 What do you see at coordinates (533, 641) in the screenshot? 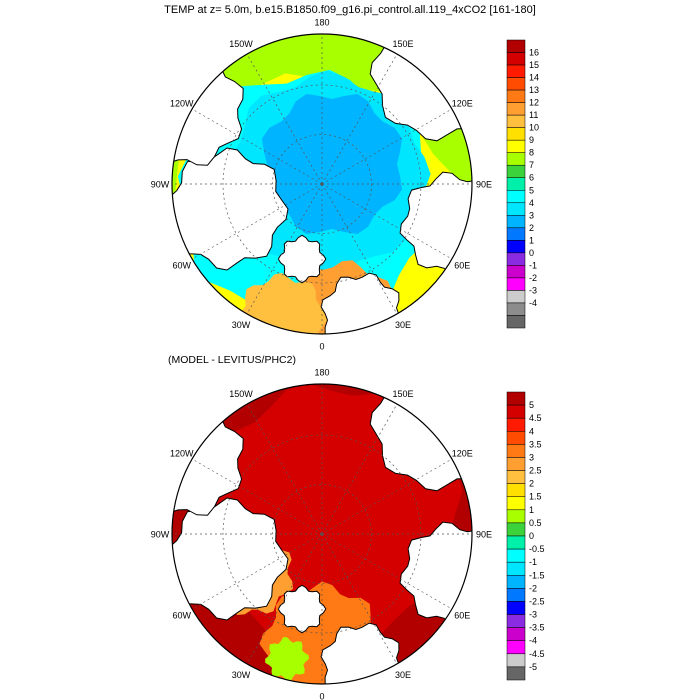
I see `colorbar-label: -4` at bounding box center [533, 641].